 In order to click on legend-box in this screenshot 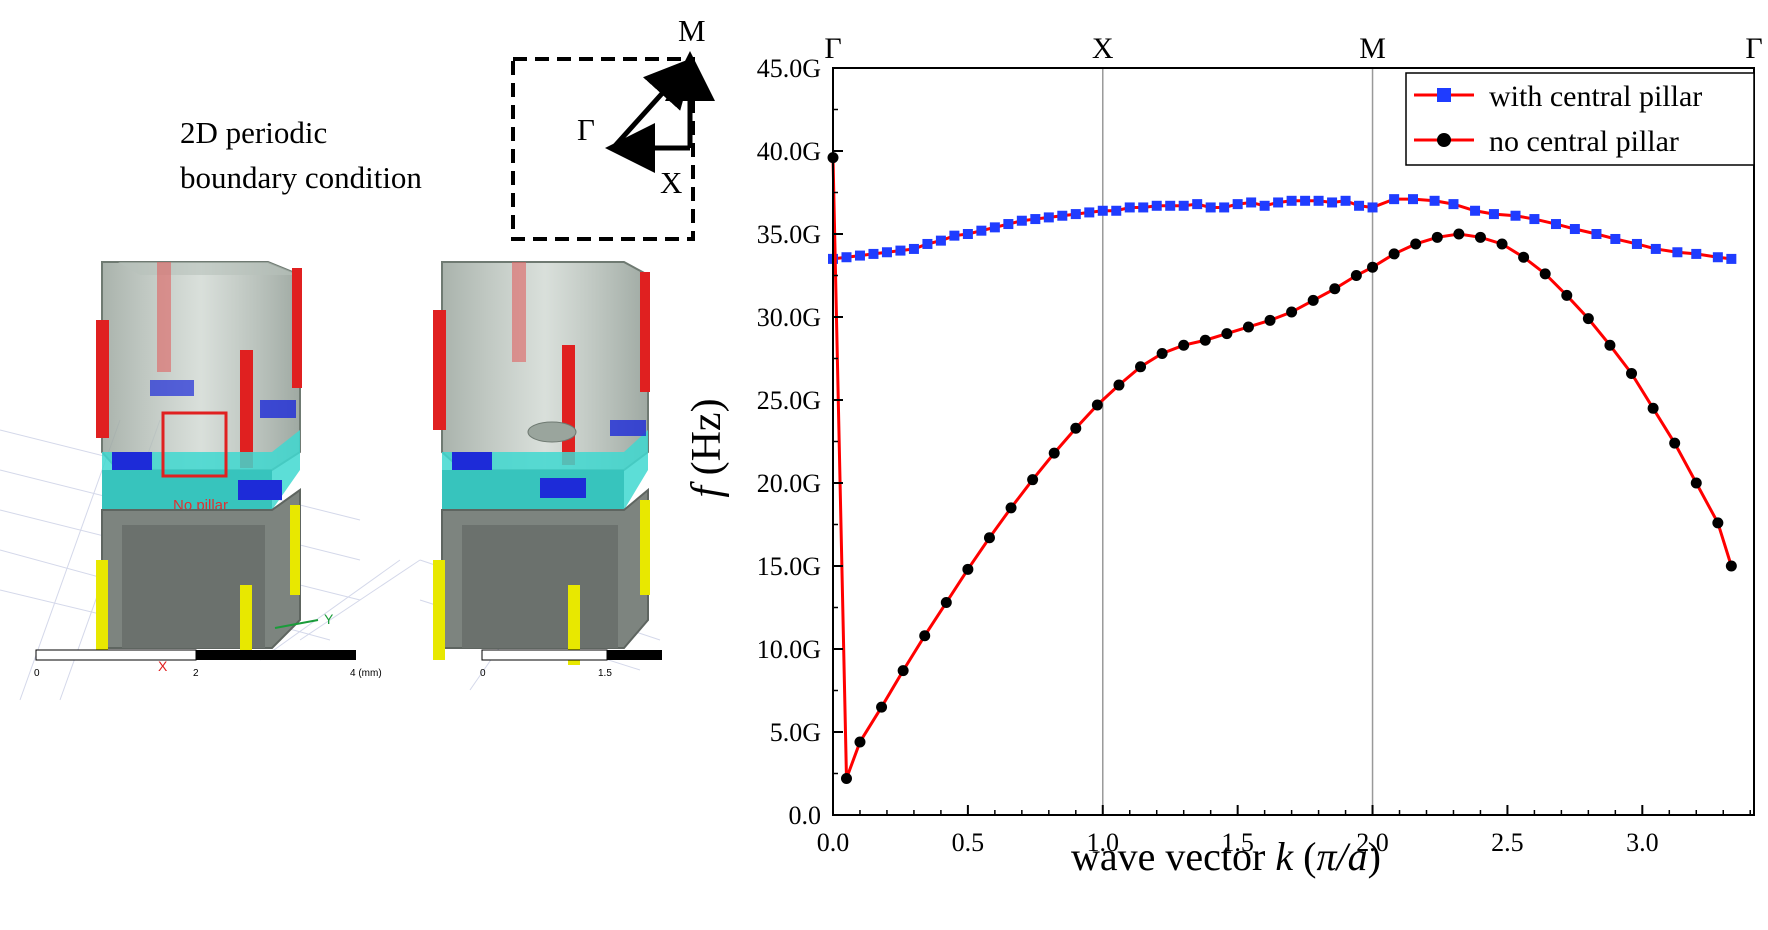, I will do `click(1580, 119)`.